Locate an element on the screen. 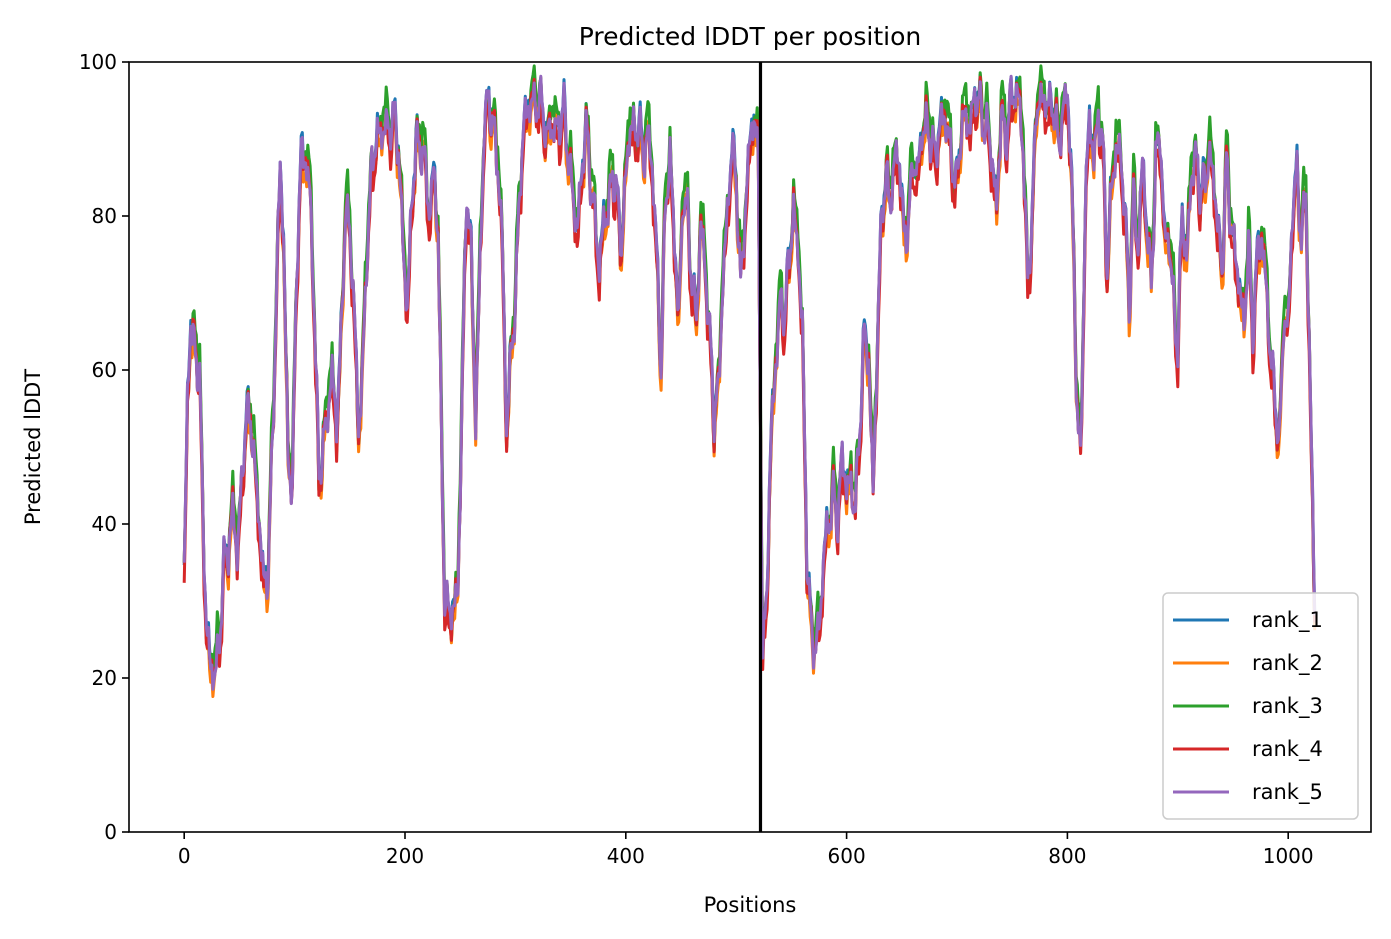 The image size is (1391, 939). legend: rank_1 rank_2 rank_3 rank_4 rank_5 is located at coordinates (1260, 706).